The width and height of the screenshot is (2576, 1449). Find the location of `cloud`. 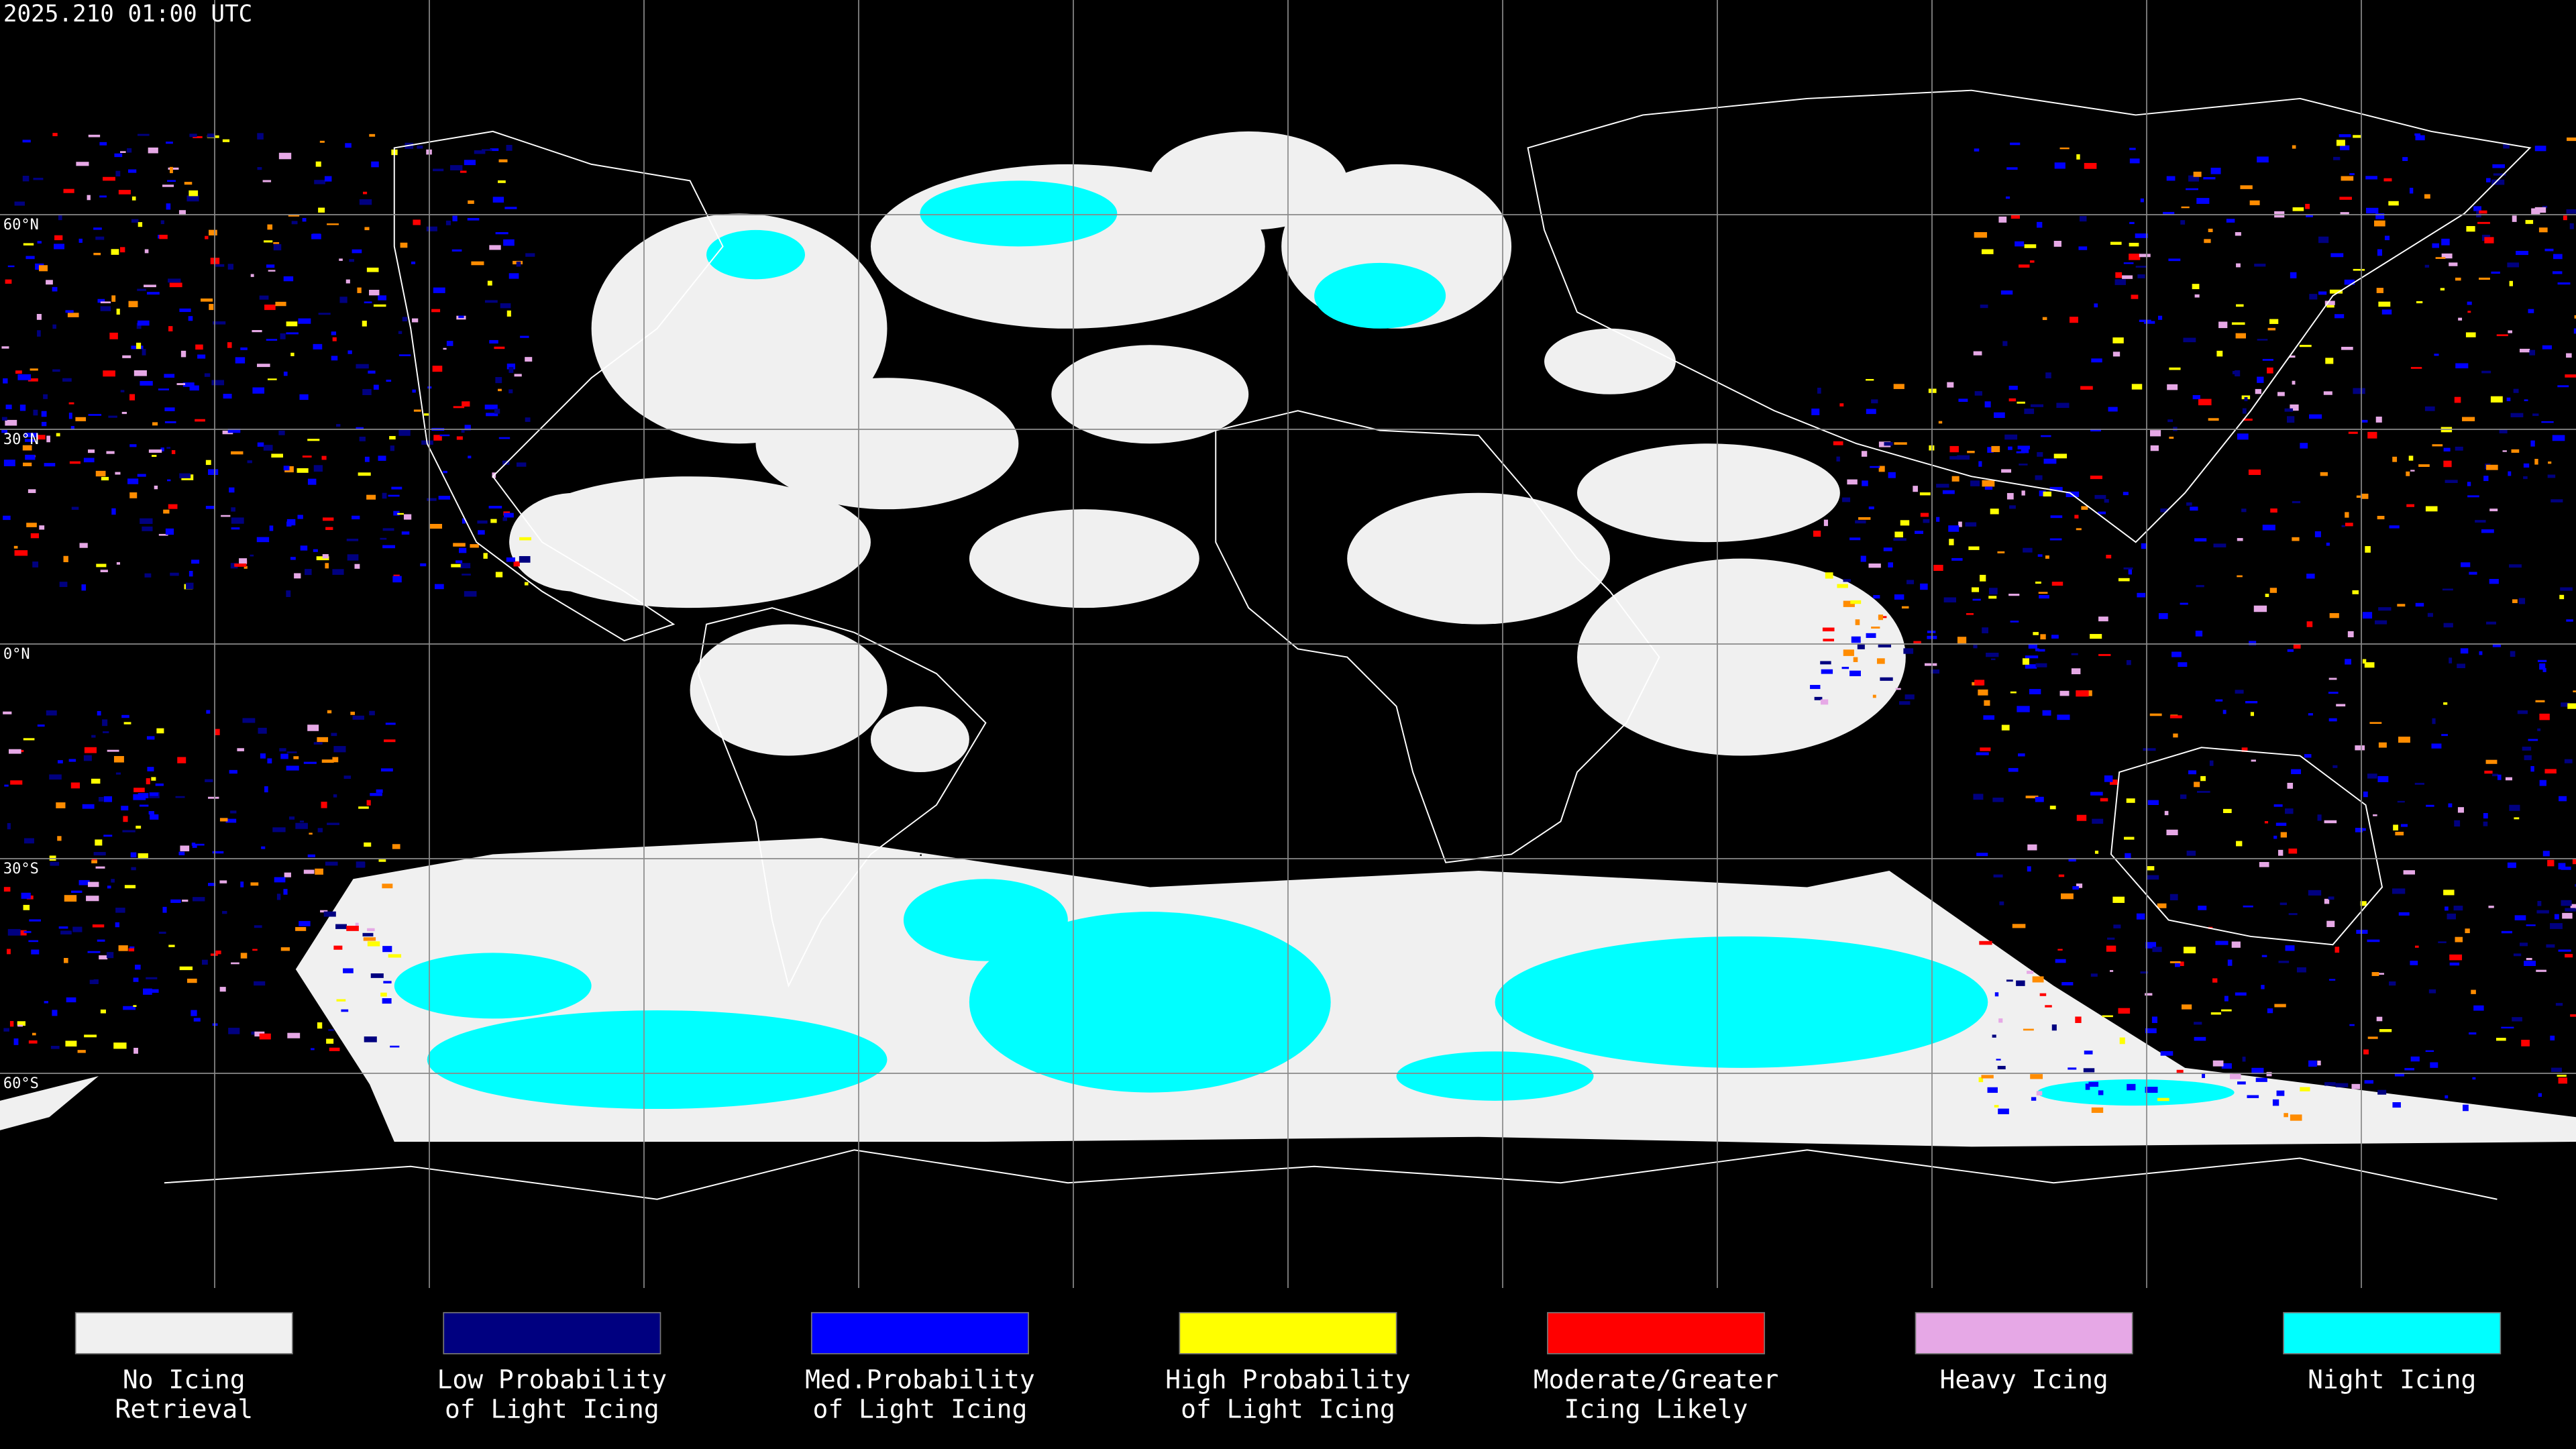

cloud is located at coordinates (575, 542).